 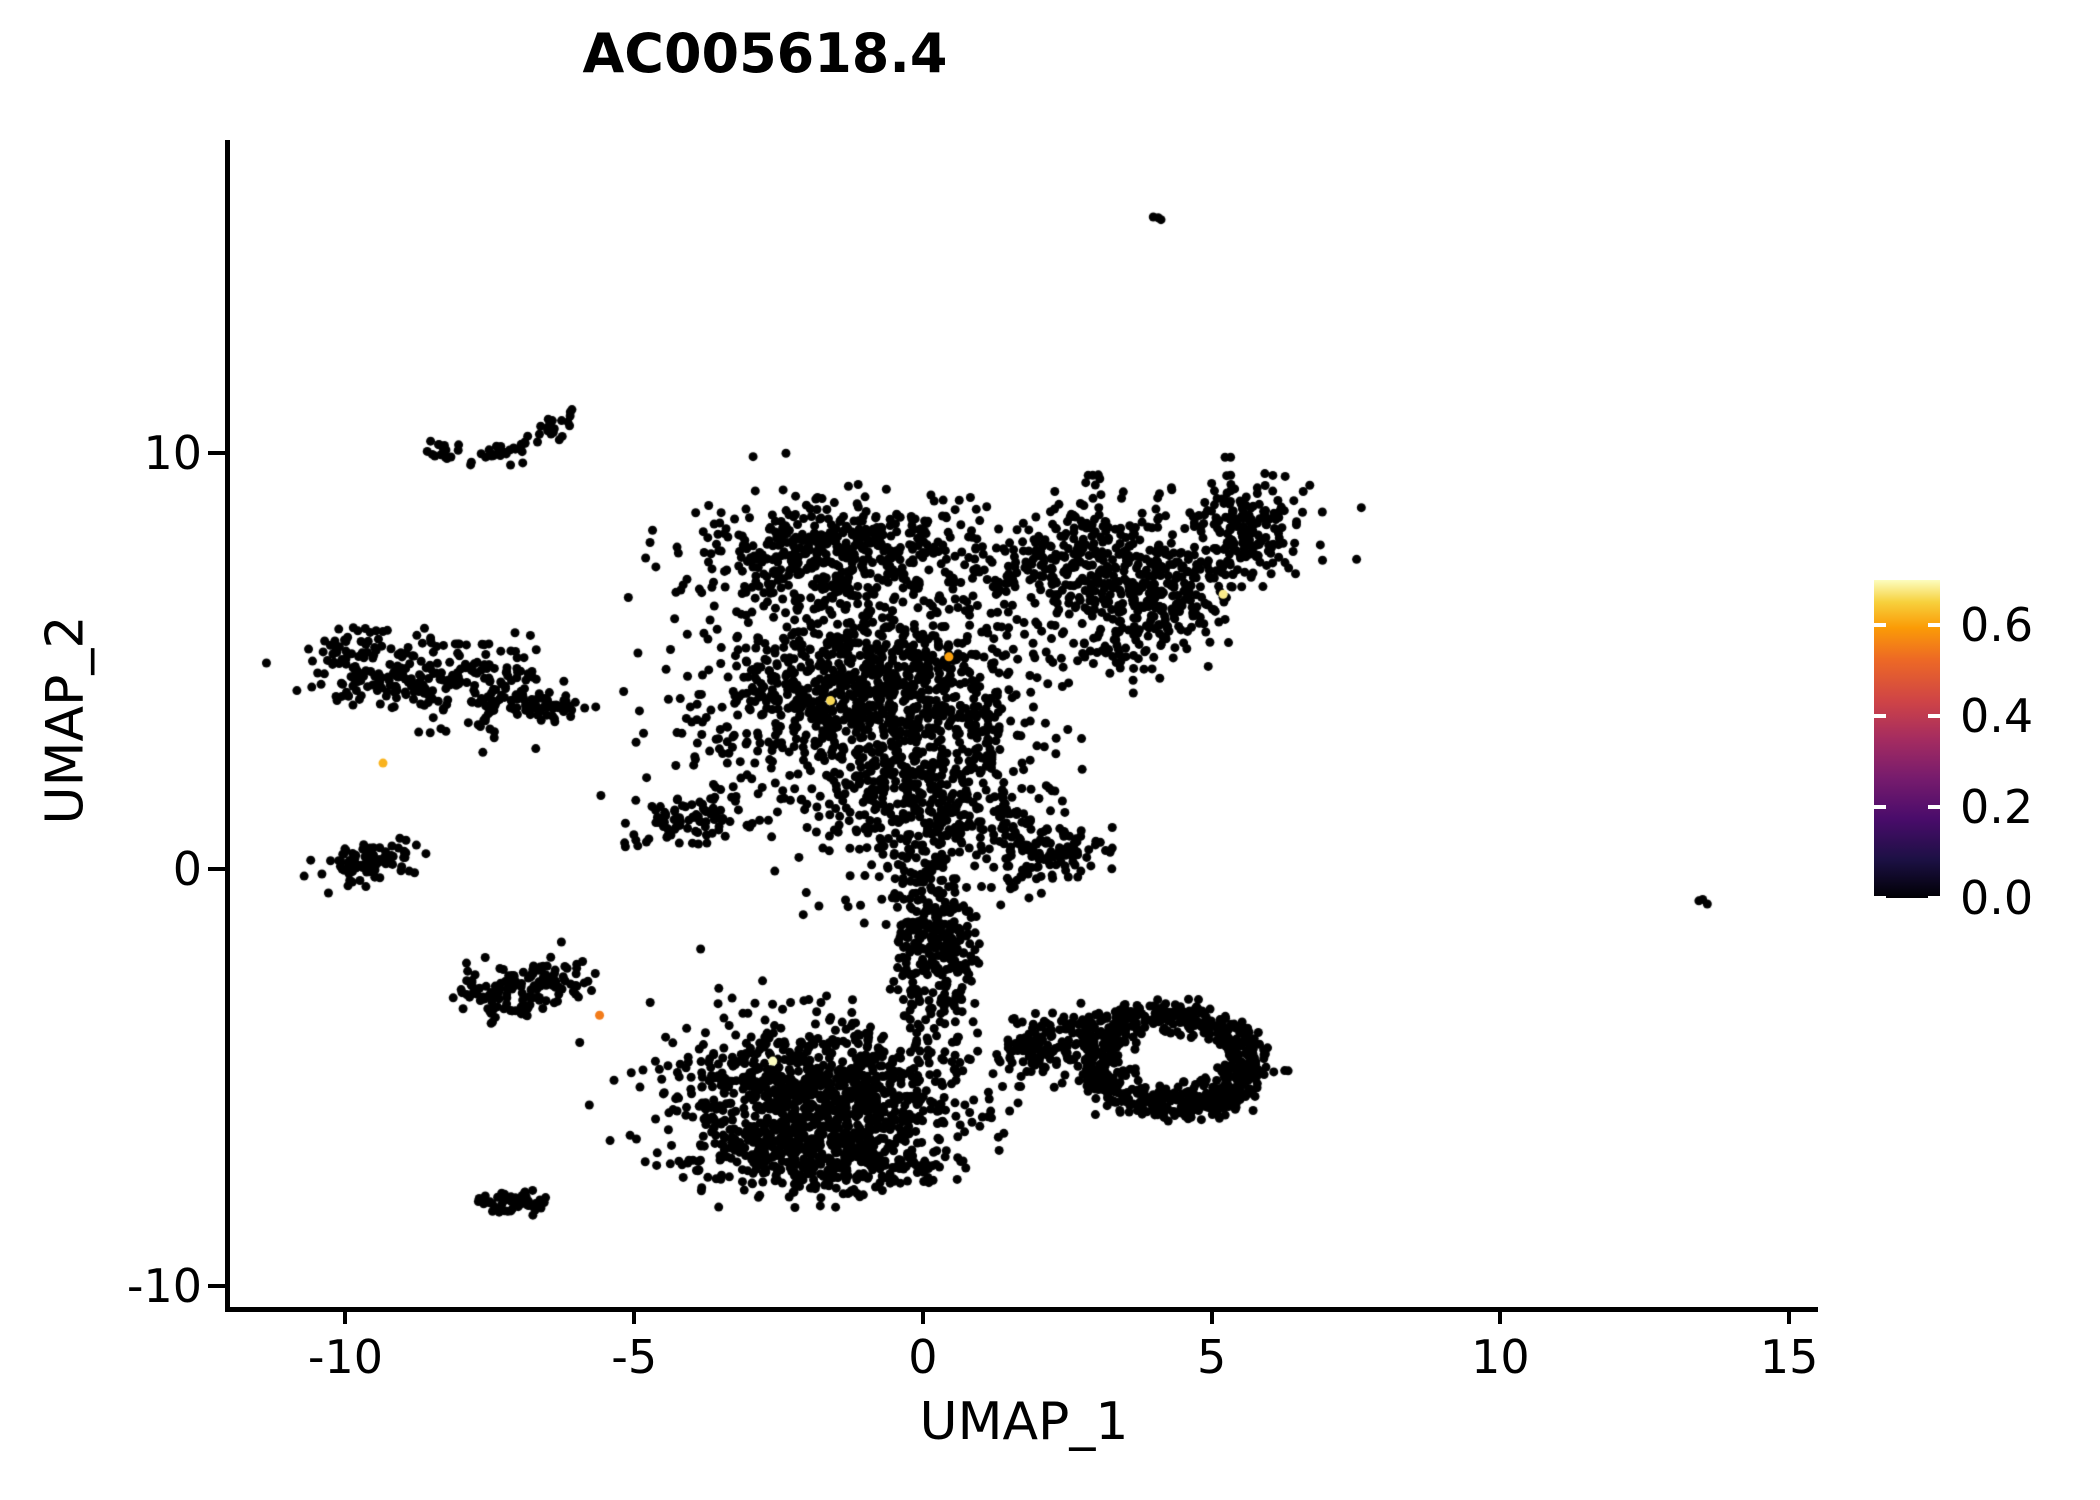 What do you see at coordinates (1907, 739) in the screenshot?
I see `colorbar-gradient` at bounding box center [1907, 739].